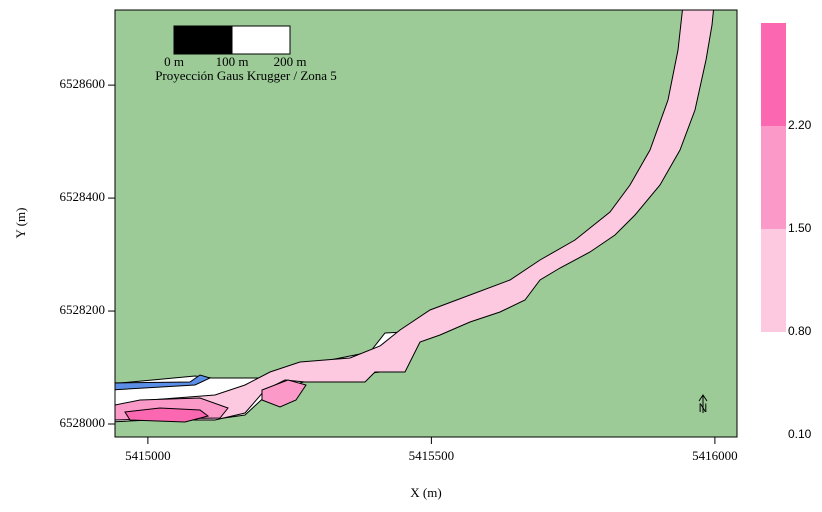  I want to click on colorbar-label: 1.50, so click(800, 228).